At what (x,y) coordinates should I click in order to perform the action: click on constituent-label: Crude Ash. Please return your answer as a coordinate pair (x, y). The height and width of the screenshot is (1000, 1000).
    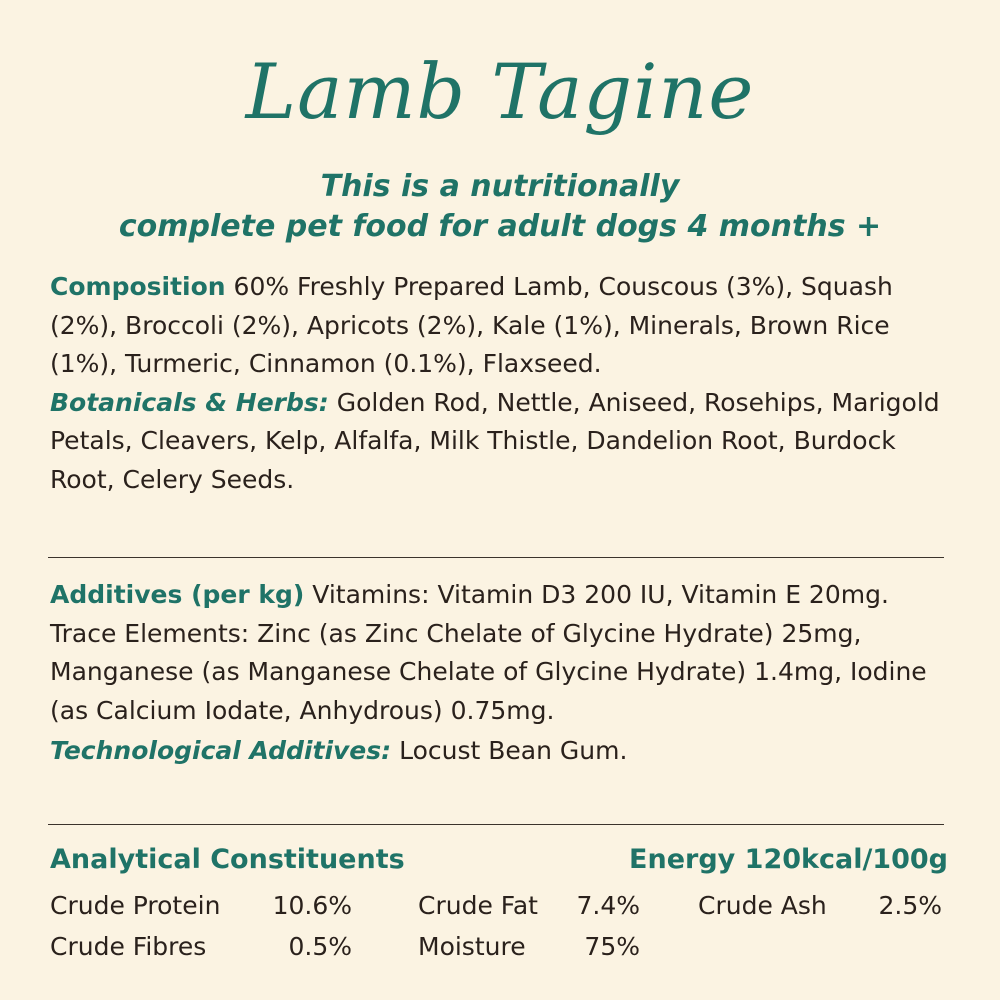
    Looking at the image, I should click on (762, 905).